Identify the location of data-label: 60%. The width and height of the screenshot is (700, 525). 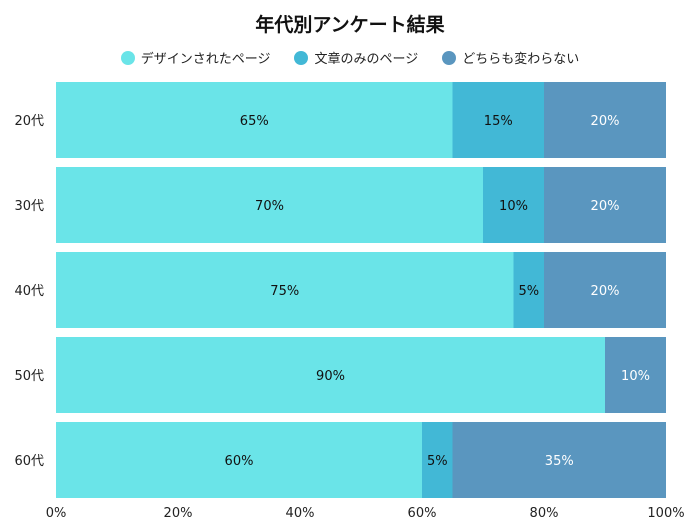
(239, 461).